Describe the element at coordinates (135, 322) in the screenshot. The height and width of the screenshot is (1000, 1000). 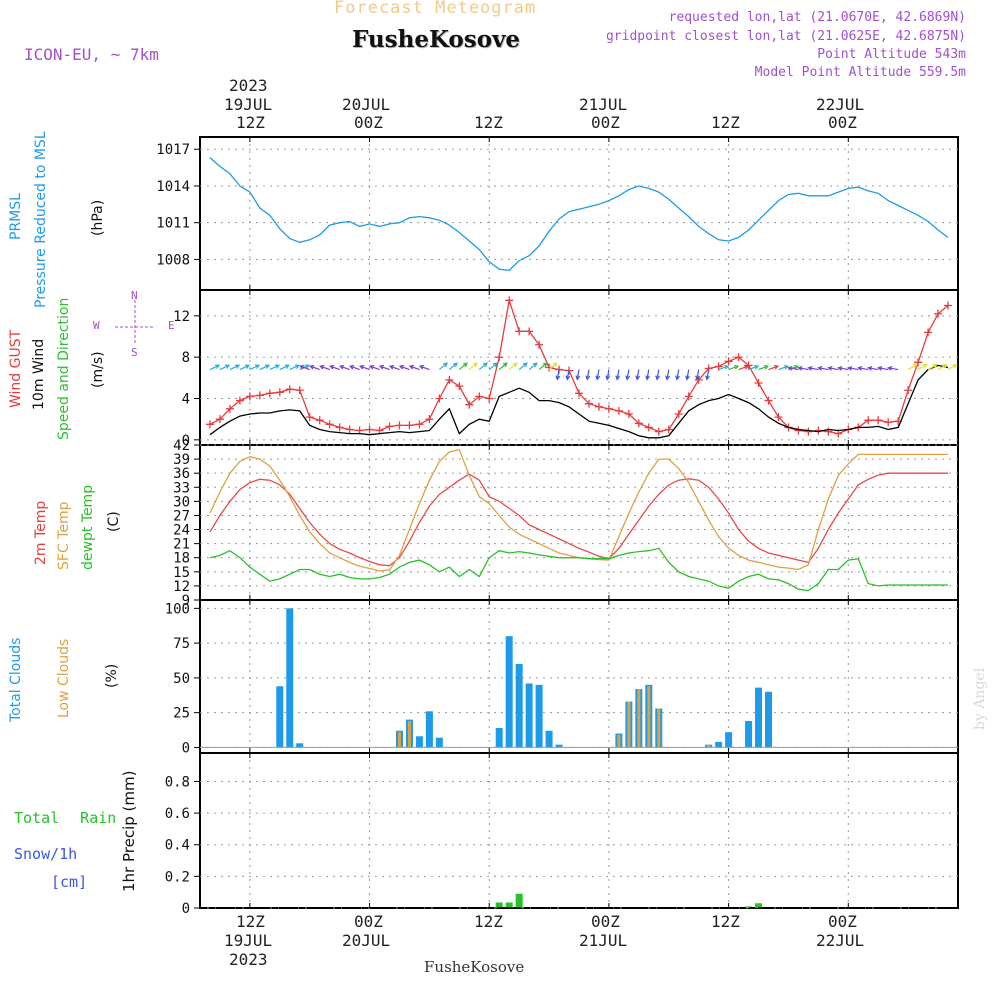
I see `compass-cross` at that location.